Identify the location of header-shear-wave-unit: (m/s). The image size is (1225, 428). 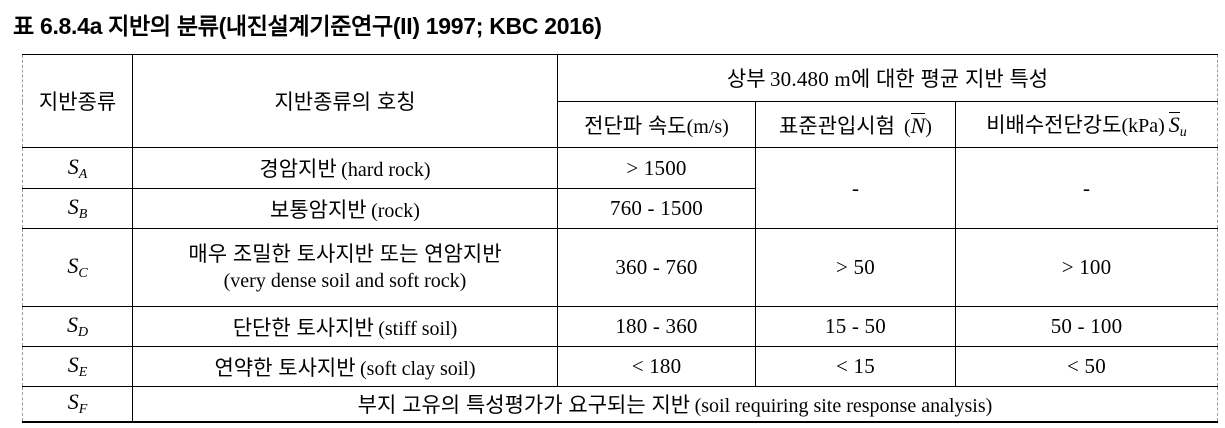
(707, 126).